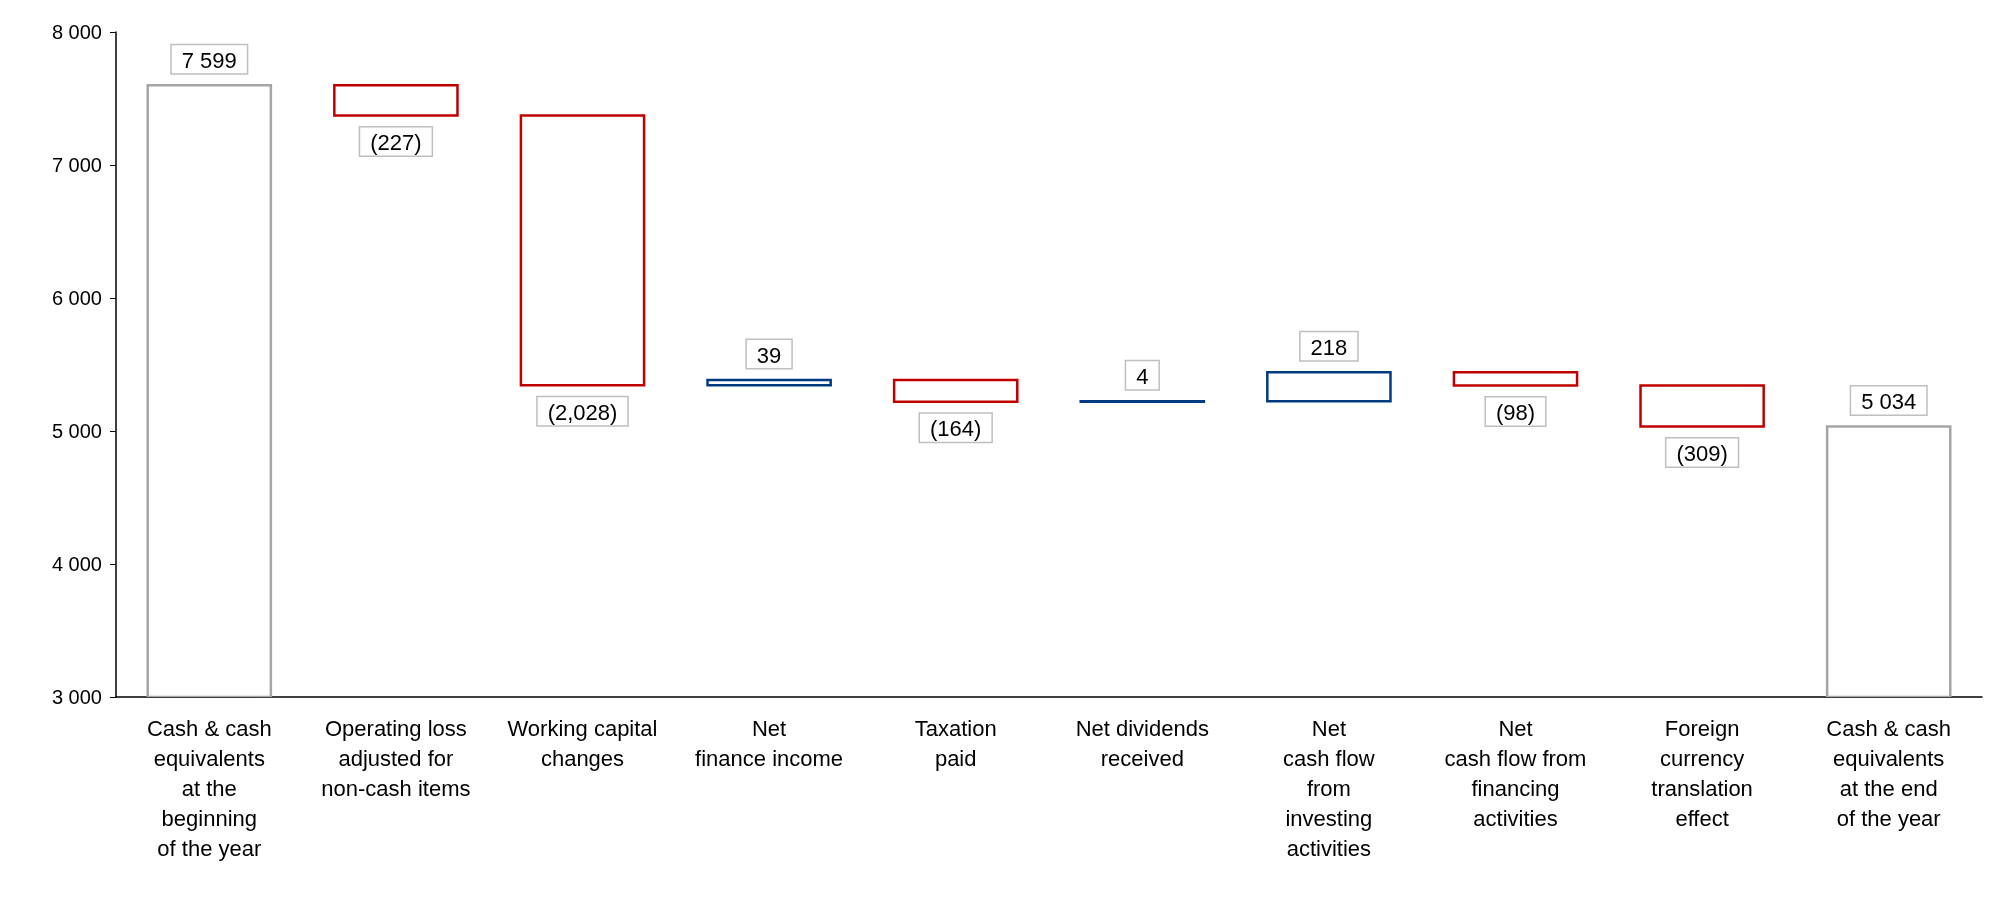  Describe the element at coordinates (76, 697) in the screenshot. I see `y-tick-label: 3 000` at that location.